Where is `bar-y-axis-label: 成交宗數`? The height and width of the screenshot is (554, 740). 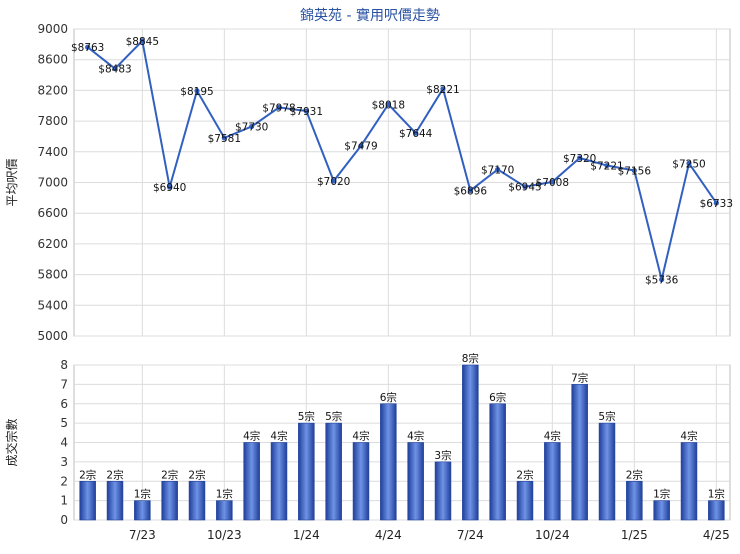 bar-y-axis-label: 成交宗數 is located at coordinates (11, 442).